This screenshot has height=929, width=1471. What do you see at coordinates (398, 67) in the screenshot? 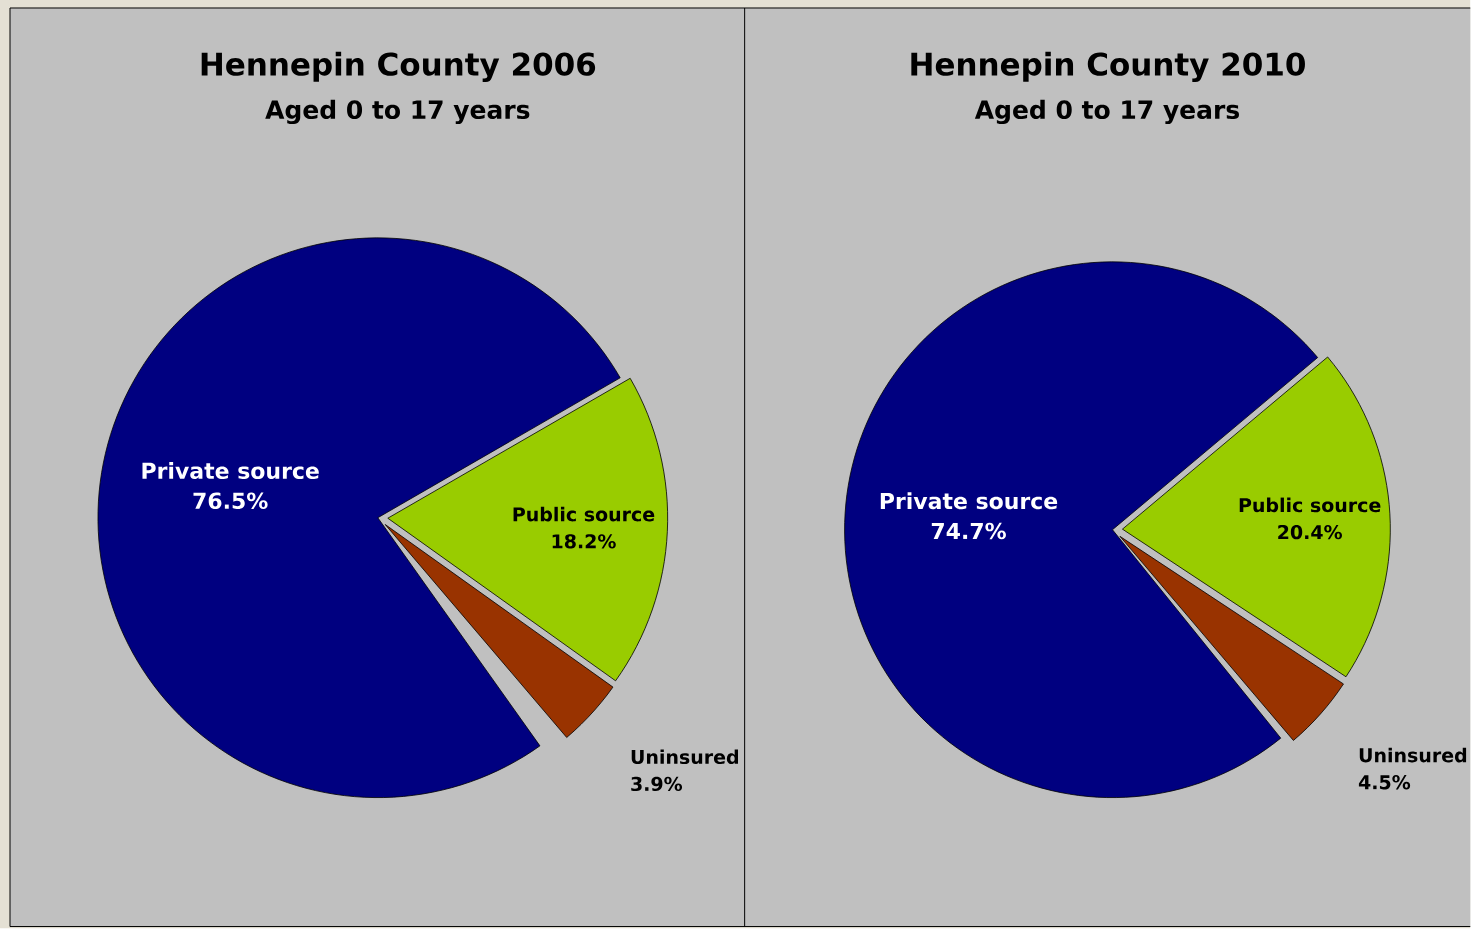
I see `chart-title: Hennepin County 2006` at bounding box center [398, 67].